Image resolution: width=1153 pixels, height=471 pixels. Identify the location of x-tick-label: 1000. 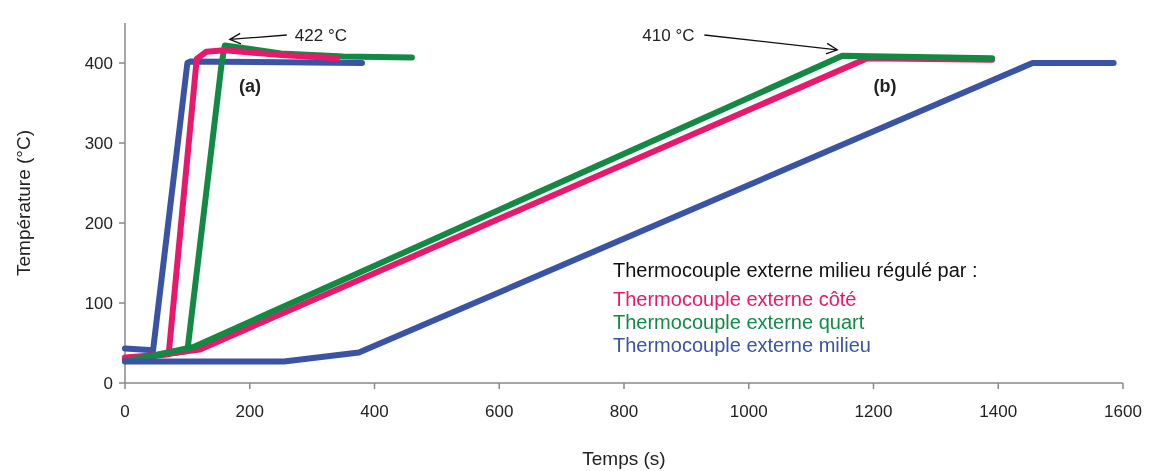
(748, 411).